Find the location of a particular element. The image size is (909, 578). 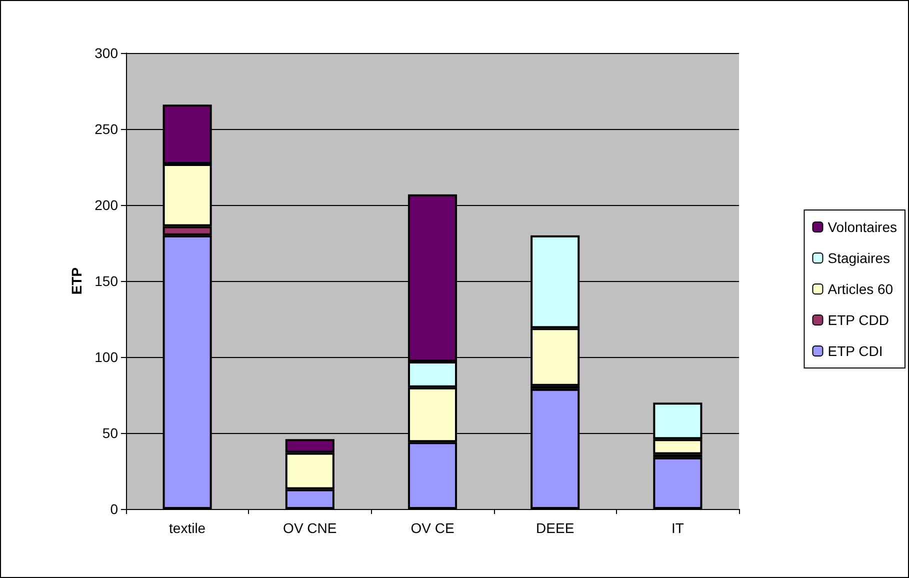

y-tick-label: 300 is located at coordinates (106, 53).